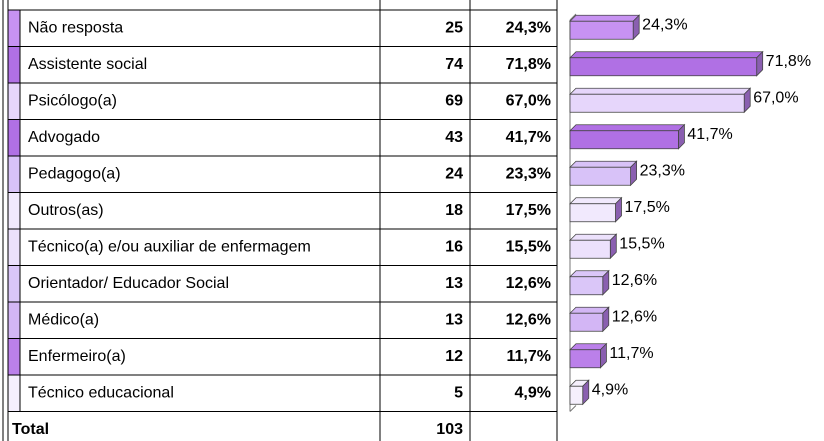  What do you see at coordinates (454, 356) in the screenshot?
I see `count: 12` at bounding box center [454, 356].